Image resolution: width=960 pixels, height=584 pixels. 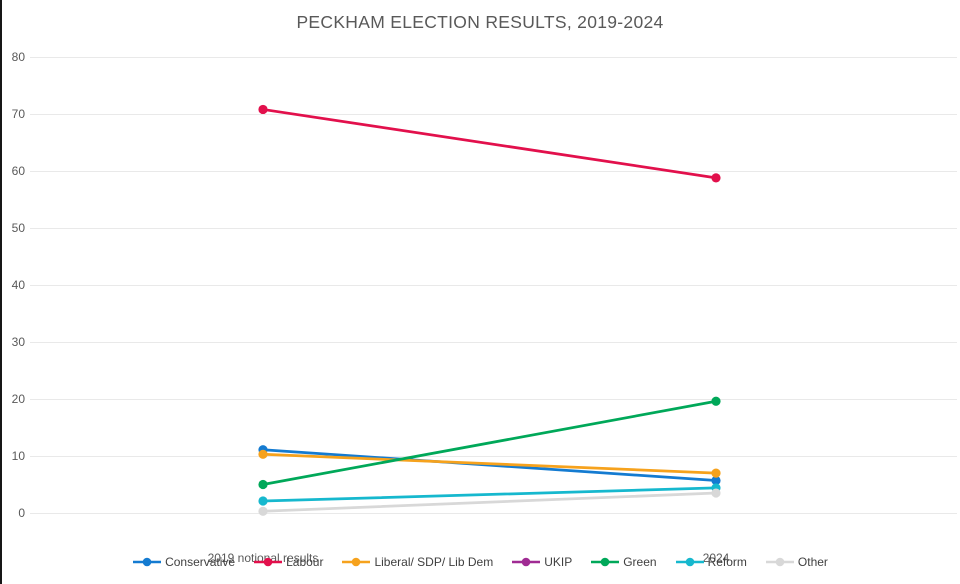 I want to click on legend-item-green: Green, so click(x=623, y=562).